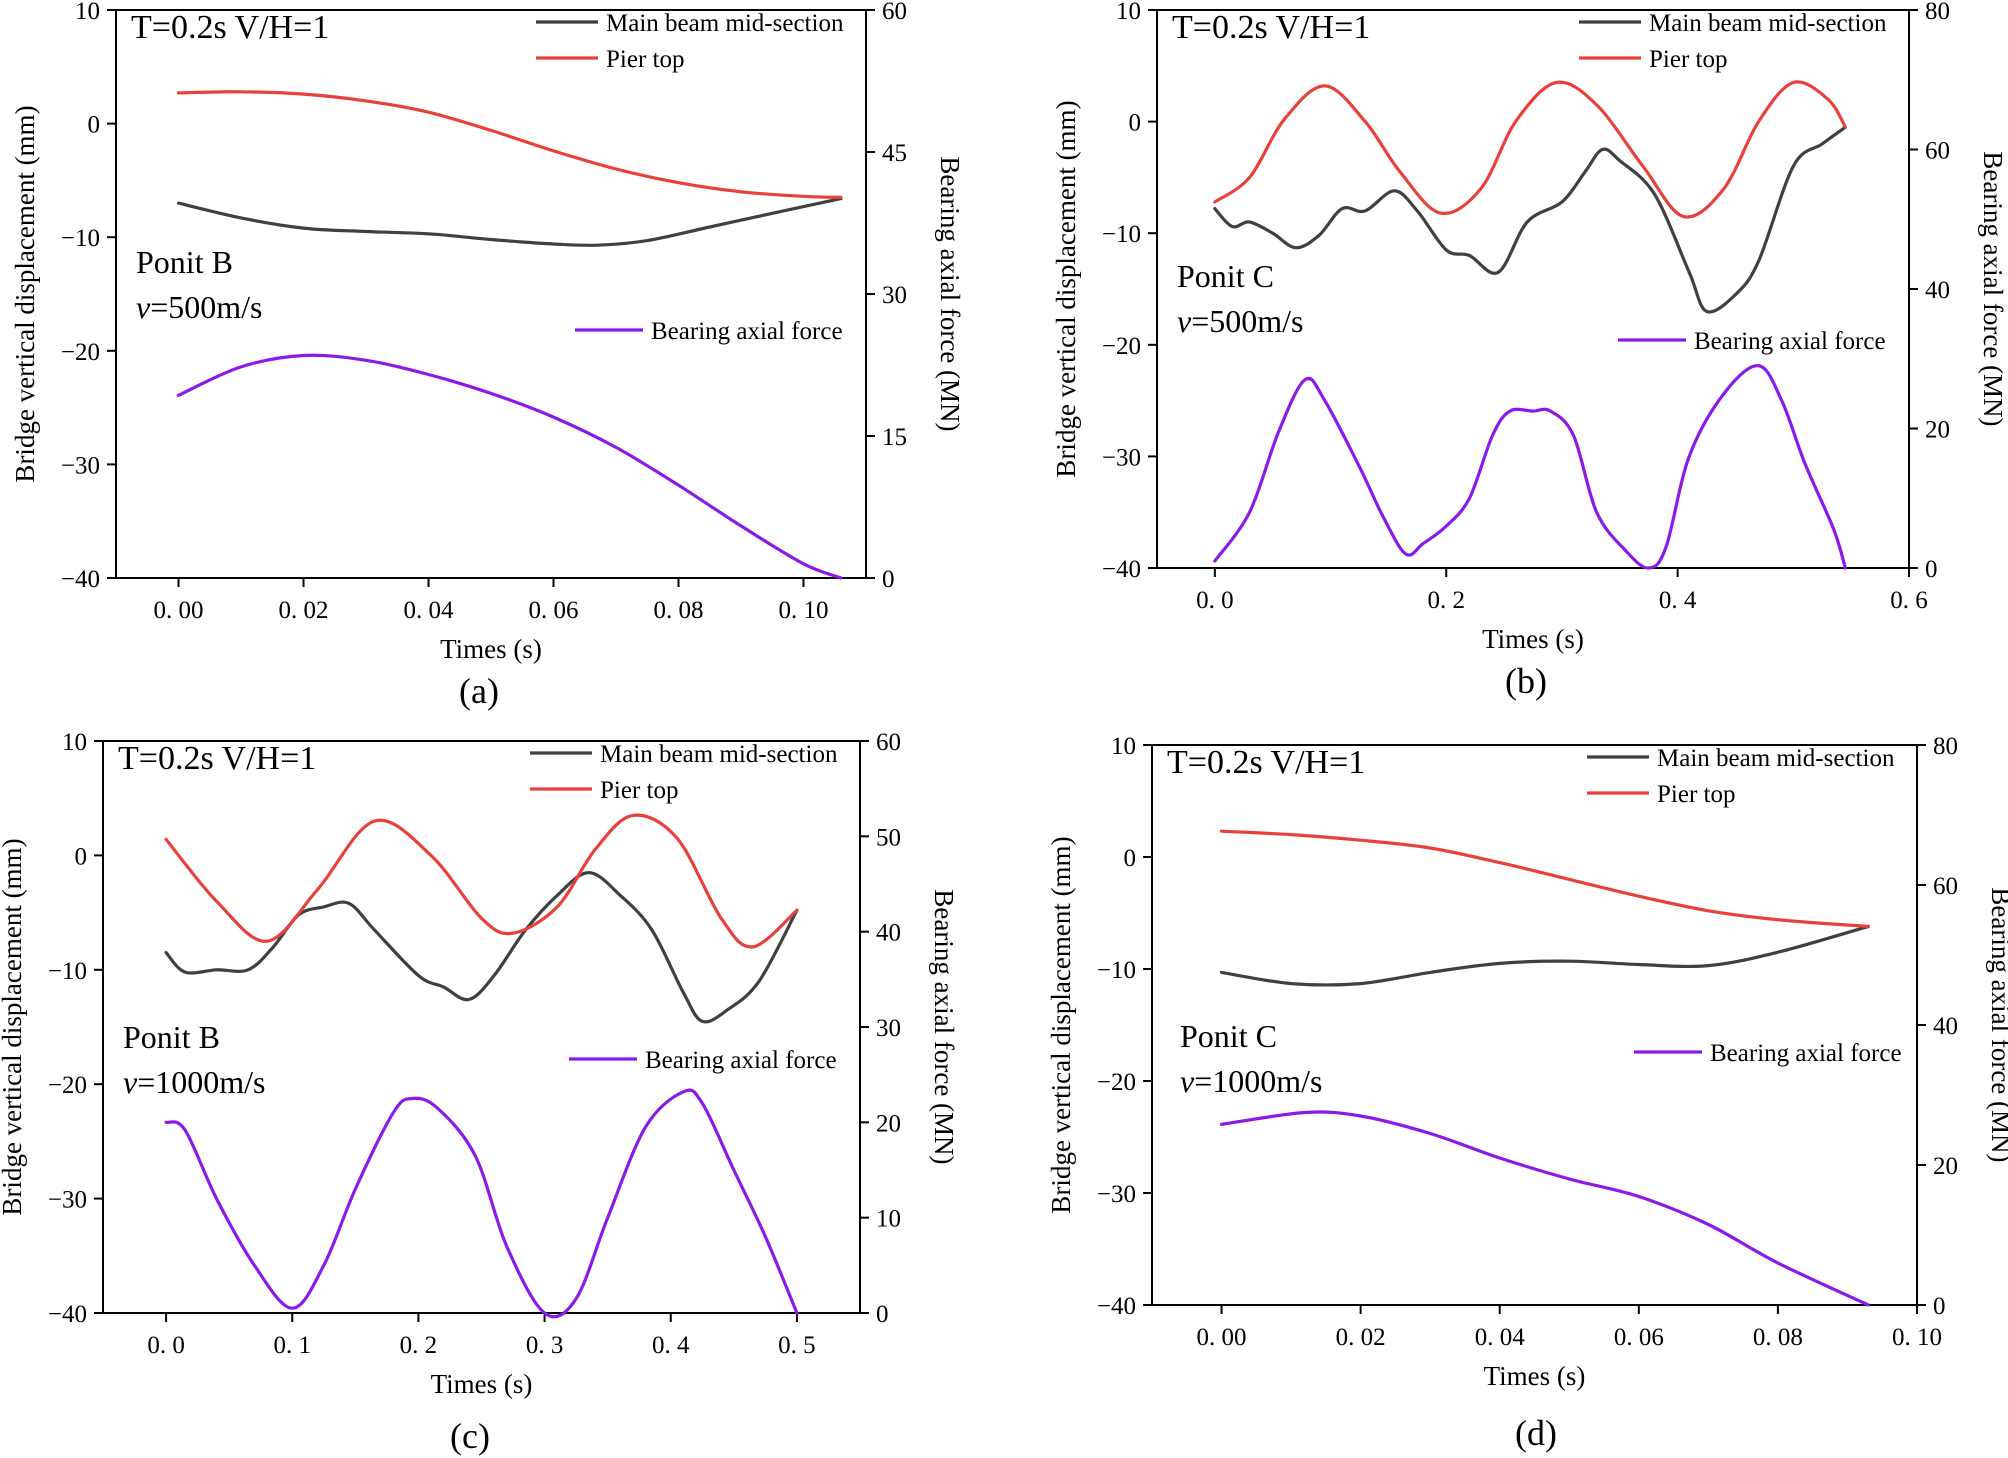  What do you see at coordinates (671, 1345) in the screenshot?
I see `x-tick-label: 0. 4` at bounding box center [671, 1345].